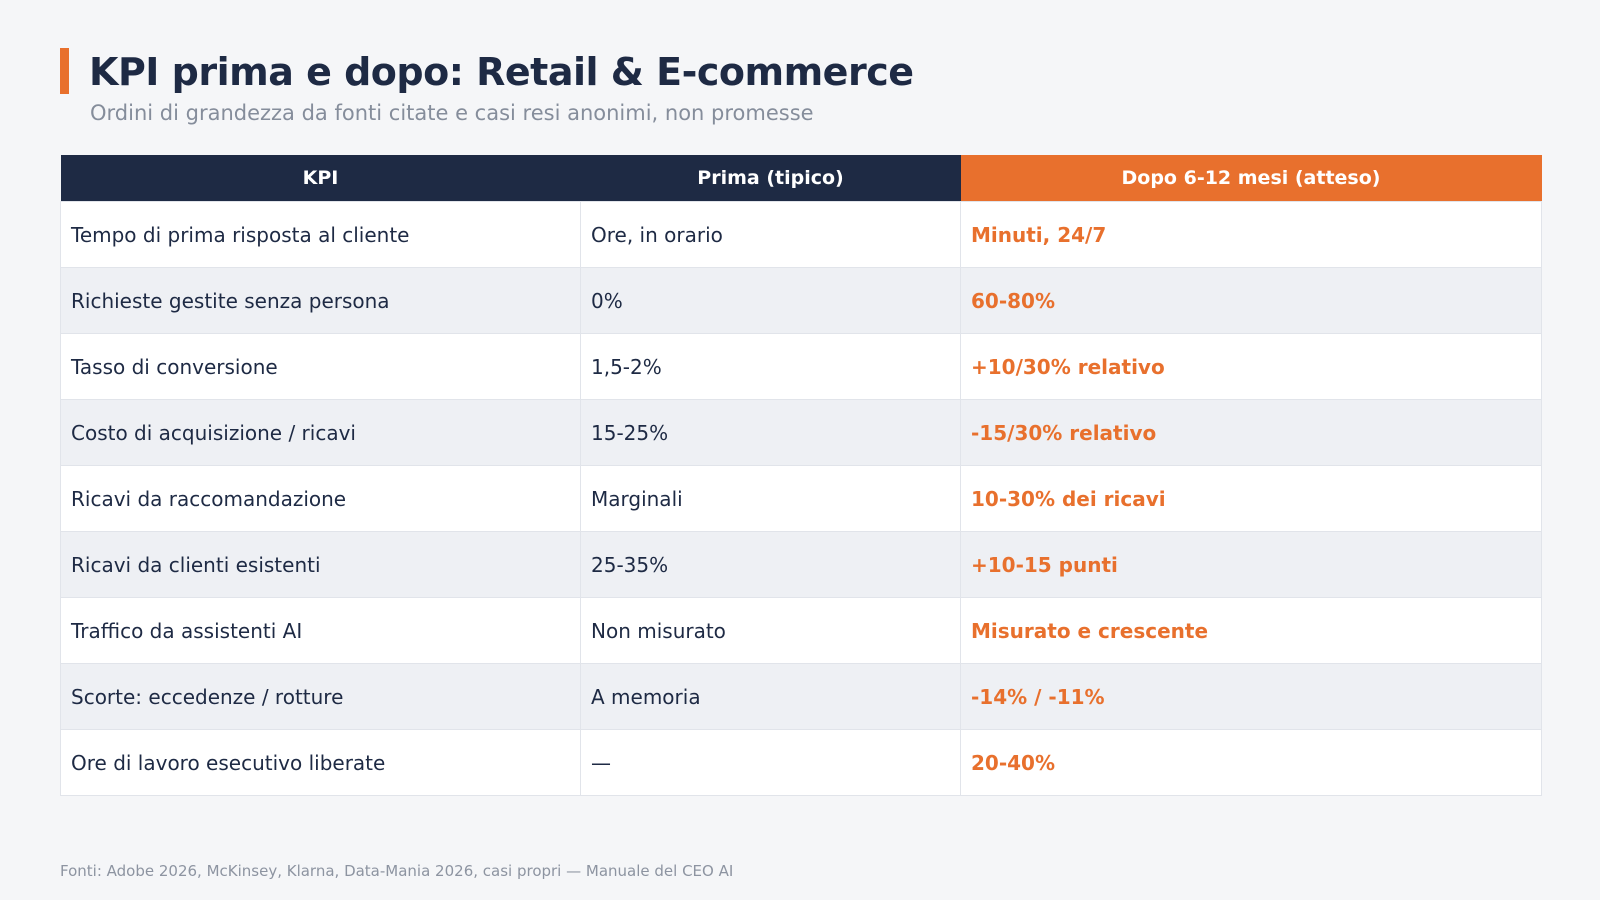  Describe the element at coordinates (320, 234) in the screenshot. I see `kpi-cell: Tempo di prima risposta al cliente` at that location.